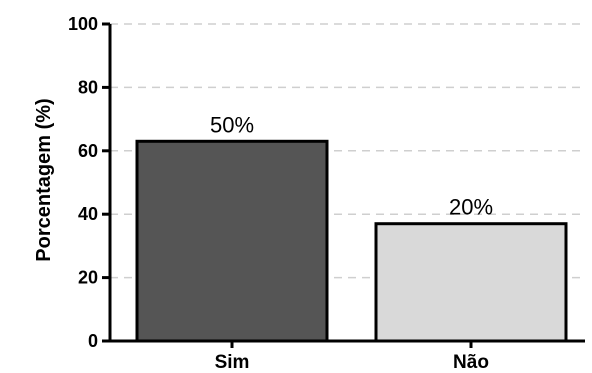 The height and width of the screenshot is (373, 592). I want to click on data-label: 20%, so click(471, 207).